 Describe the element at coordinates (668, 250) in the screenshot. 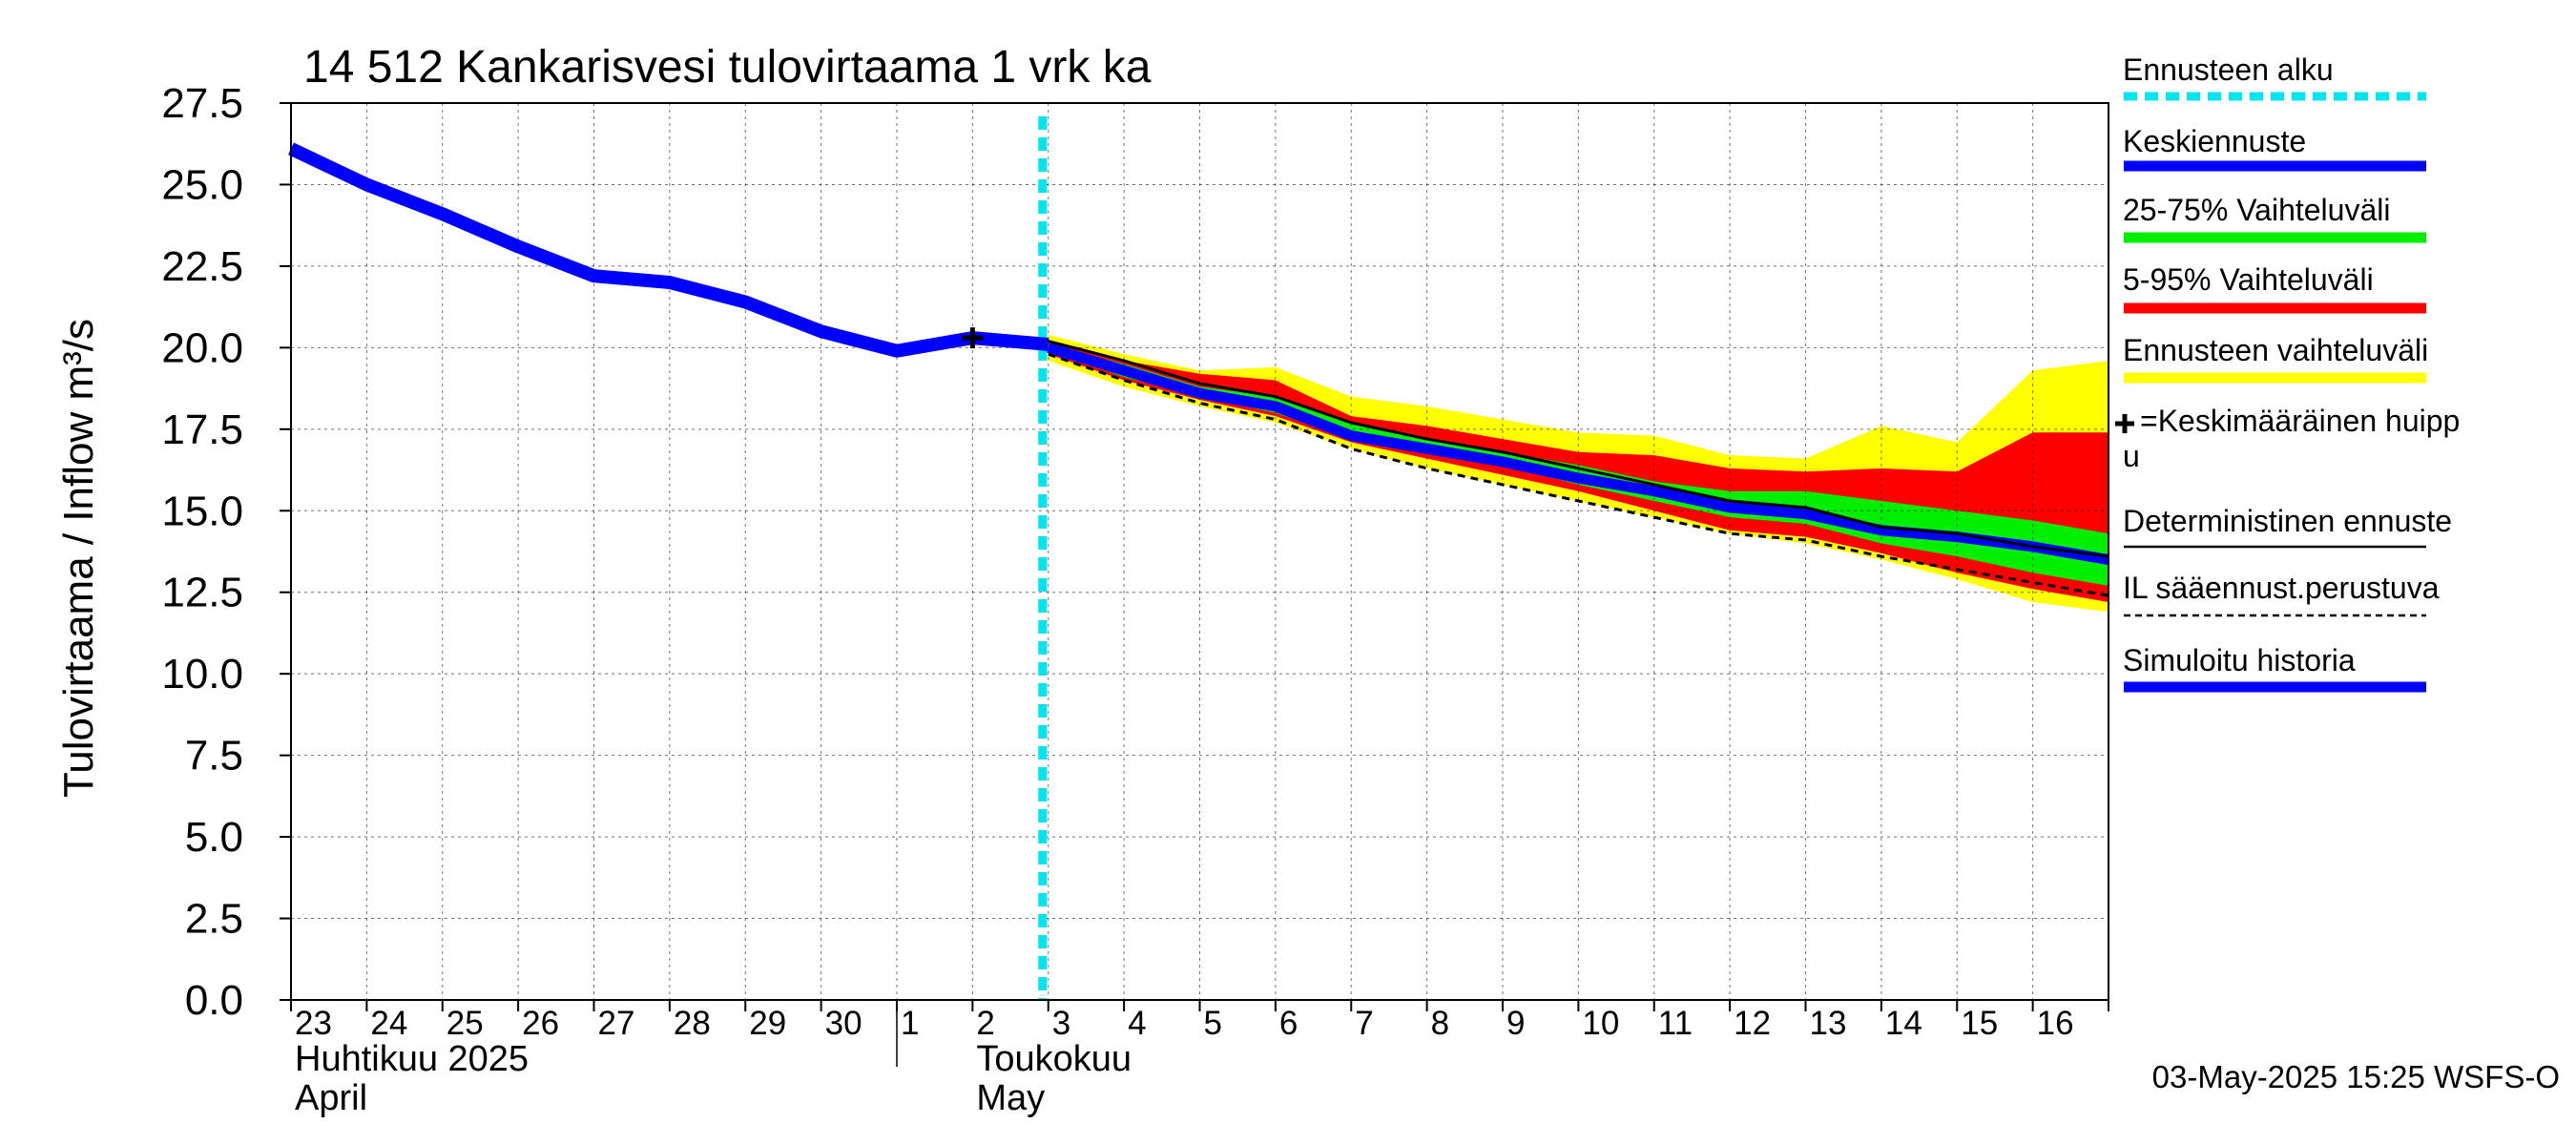

I see `series-line-simuloitu-historia` at that location.